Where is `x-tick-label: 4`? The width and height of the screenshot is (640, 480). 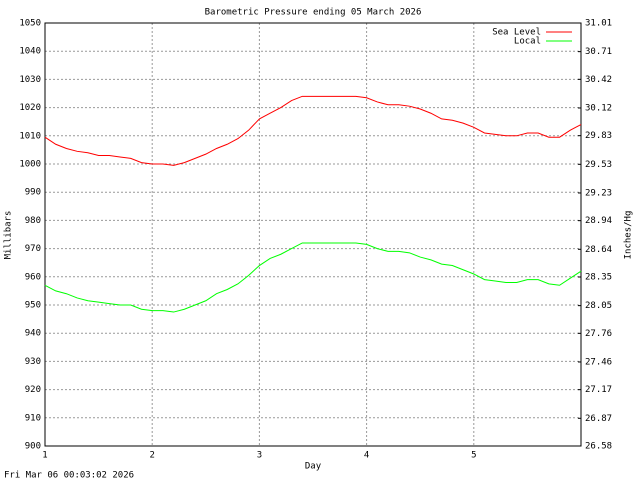 x-tick-label: 4 is located at coordinates (366, 456).